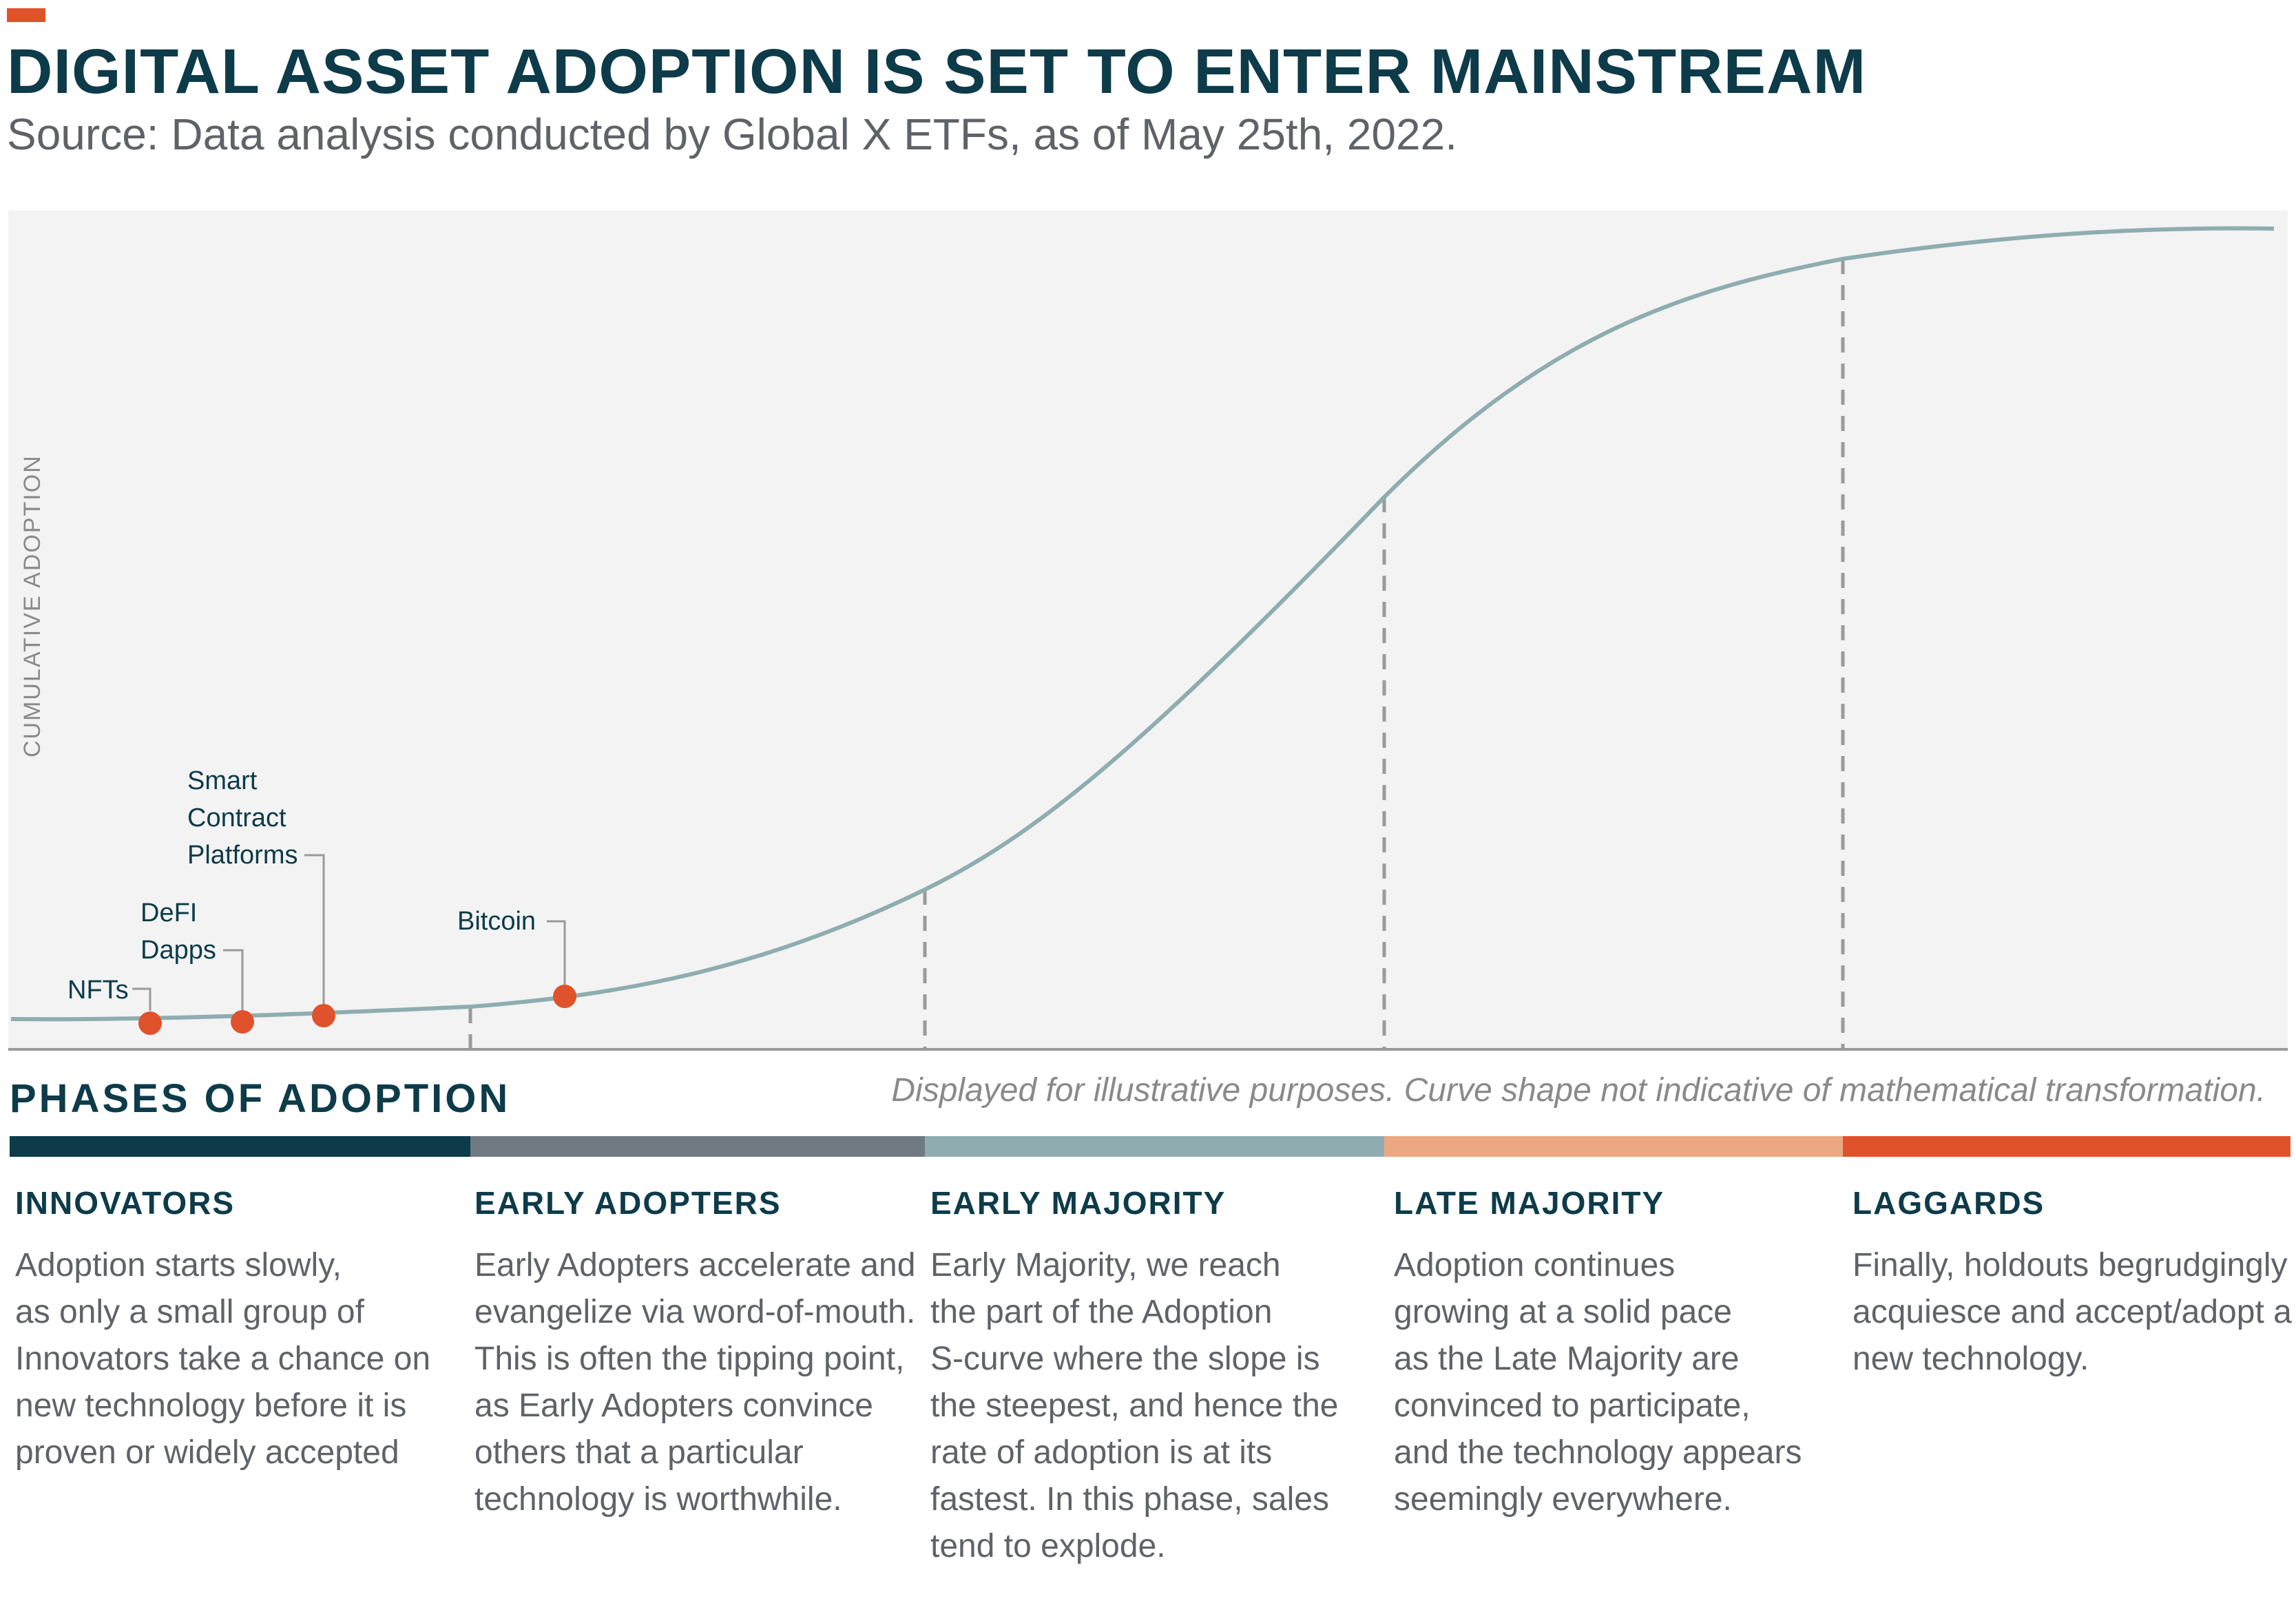  What do you see at coordinates (564, 997) in the screenshot?
I see `bitcoin-marker` at bounding box center [564, 997].